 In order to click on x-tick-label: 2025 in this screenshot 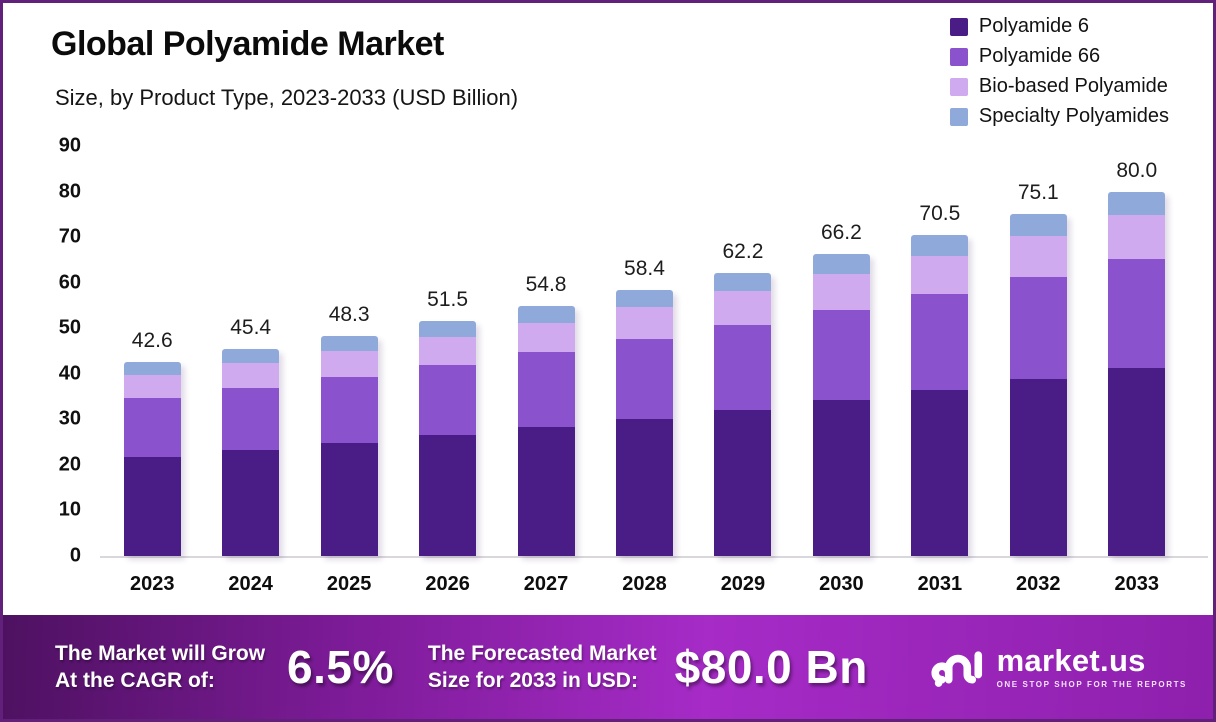, I will do `click(349, 584)`.